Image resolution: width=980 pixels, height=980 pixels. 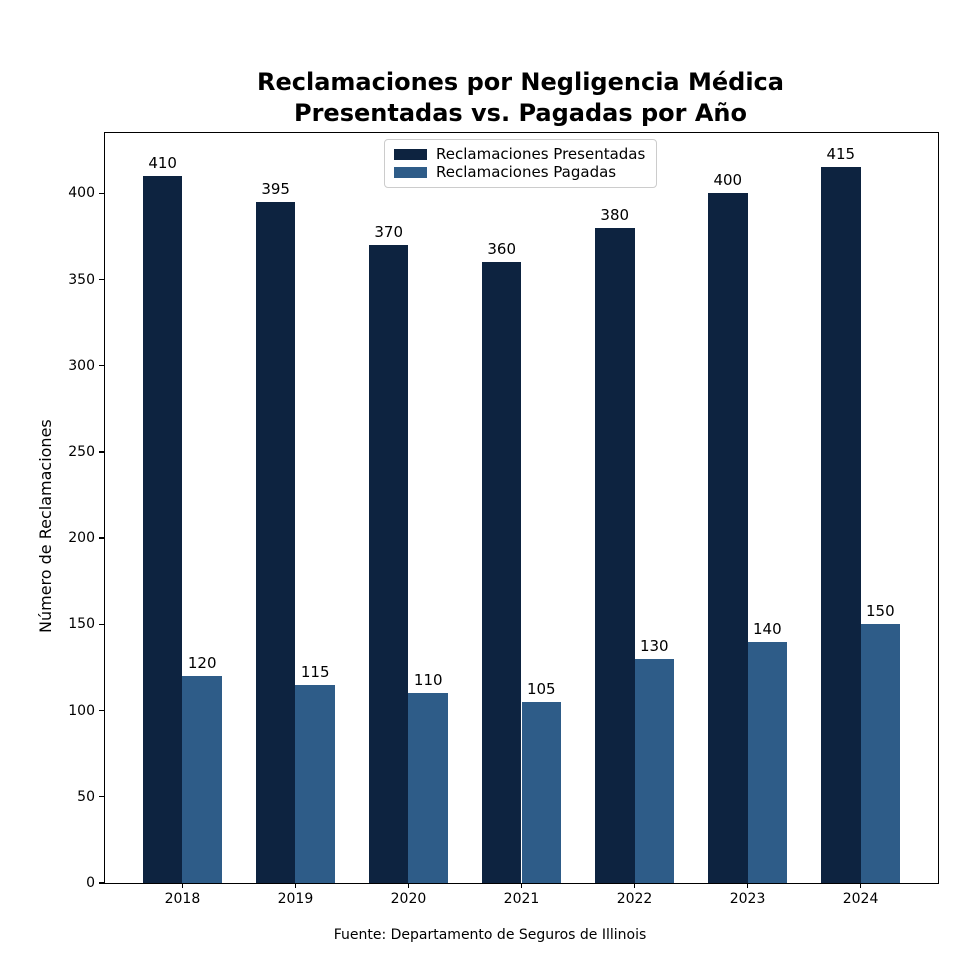 What do you see at coordinates (90, 883) in the screenshot?
I see `y-tick-label: 0` at bounding box center [90, 883].